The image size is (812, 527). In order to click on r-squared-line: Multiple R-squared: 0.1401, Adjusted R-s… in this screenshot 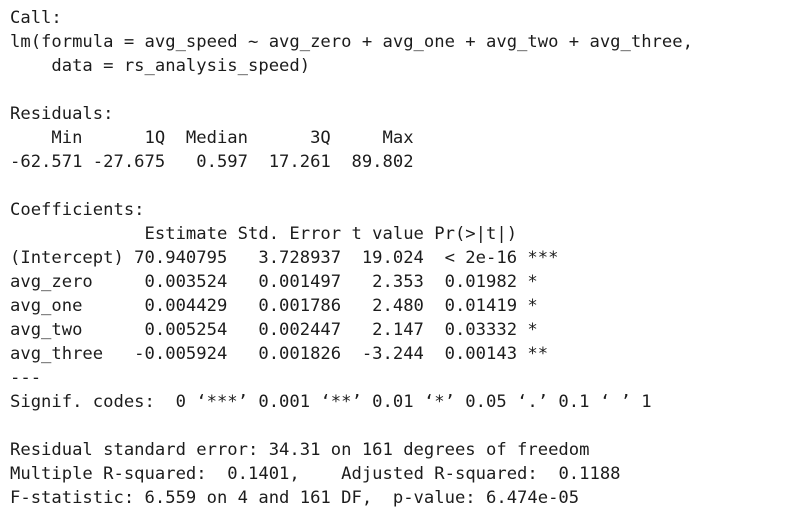, I will do `click(320, 474)`.